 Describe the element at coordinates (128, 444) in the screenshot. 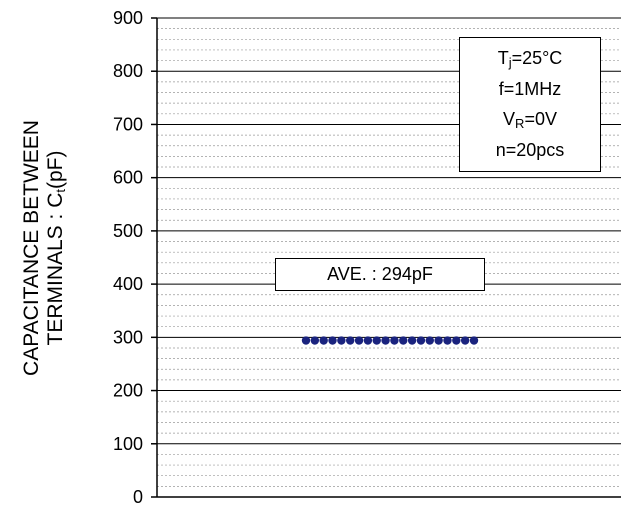

I see `y-tick-label: 100` at that location.